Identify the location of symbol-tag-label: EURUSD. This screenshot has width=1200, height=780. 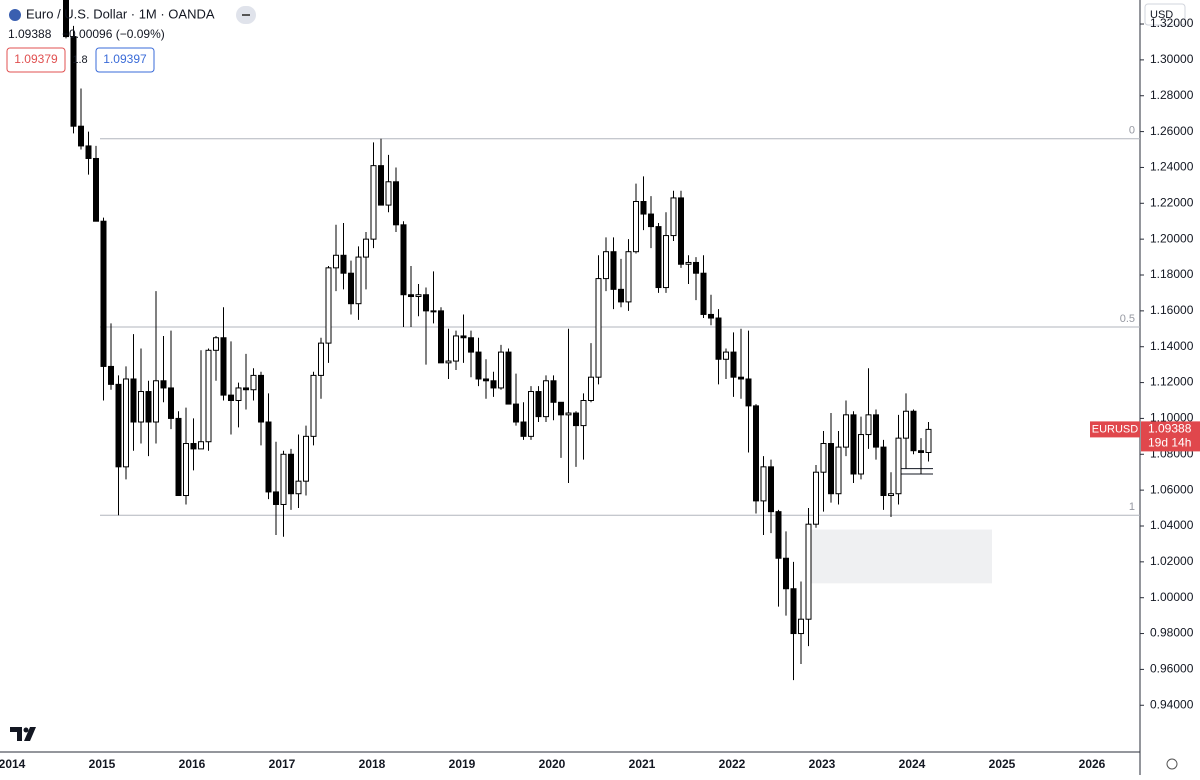
(1115, 429).